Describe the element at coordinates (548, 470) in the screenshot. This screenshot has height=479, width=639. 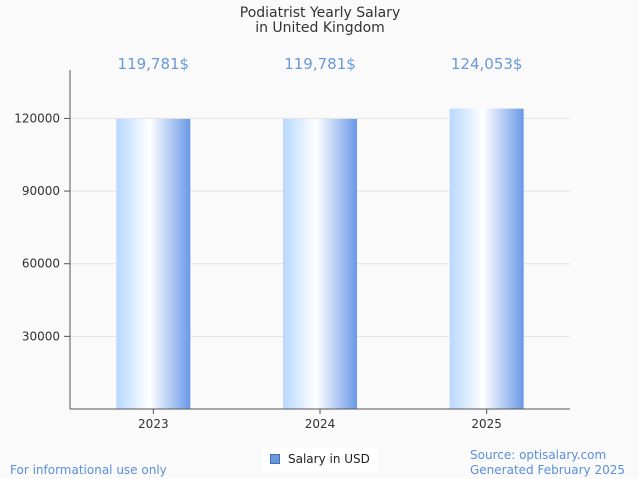
I see `generated-date: Generated February 2025` at that location.